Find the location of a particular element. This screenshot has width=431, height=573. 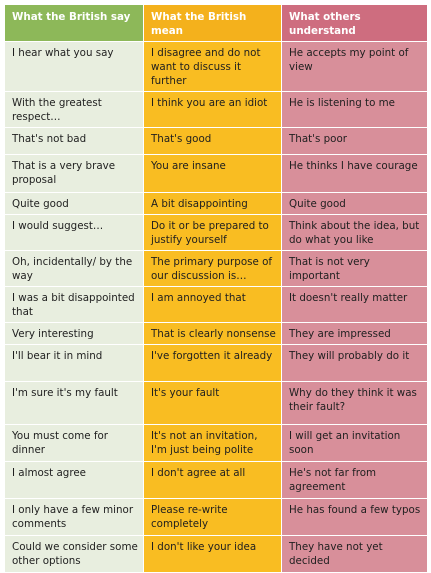

meaning-cell: It's your fault is located at coordinates (212, 403).